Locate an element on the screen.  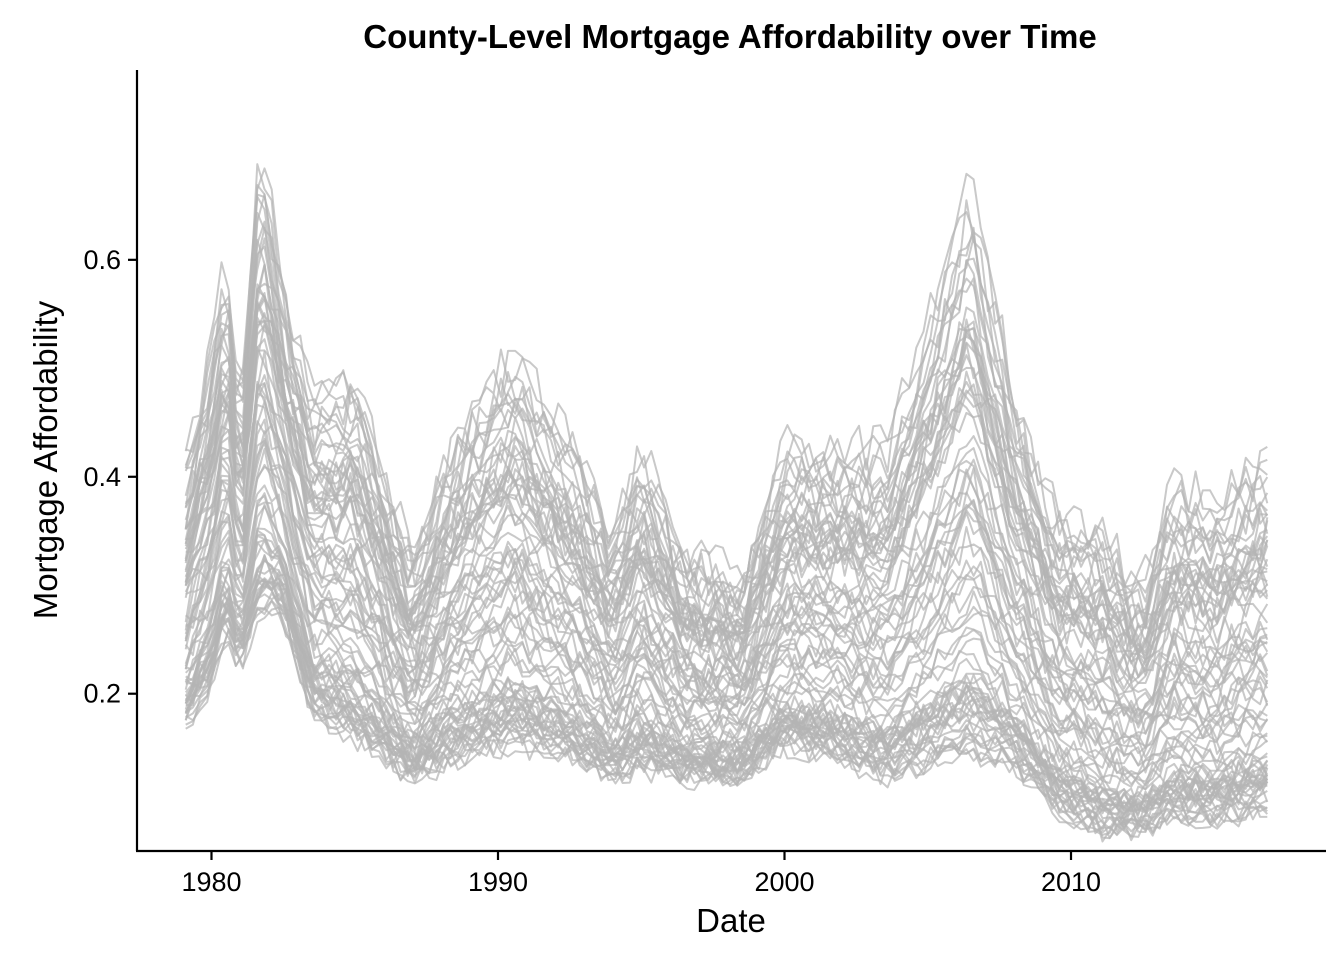
y-axis-ticks: 0.2 0.4 0.6 is located at coordinates (110, 477).